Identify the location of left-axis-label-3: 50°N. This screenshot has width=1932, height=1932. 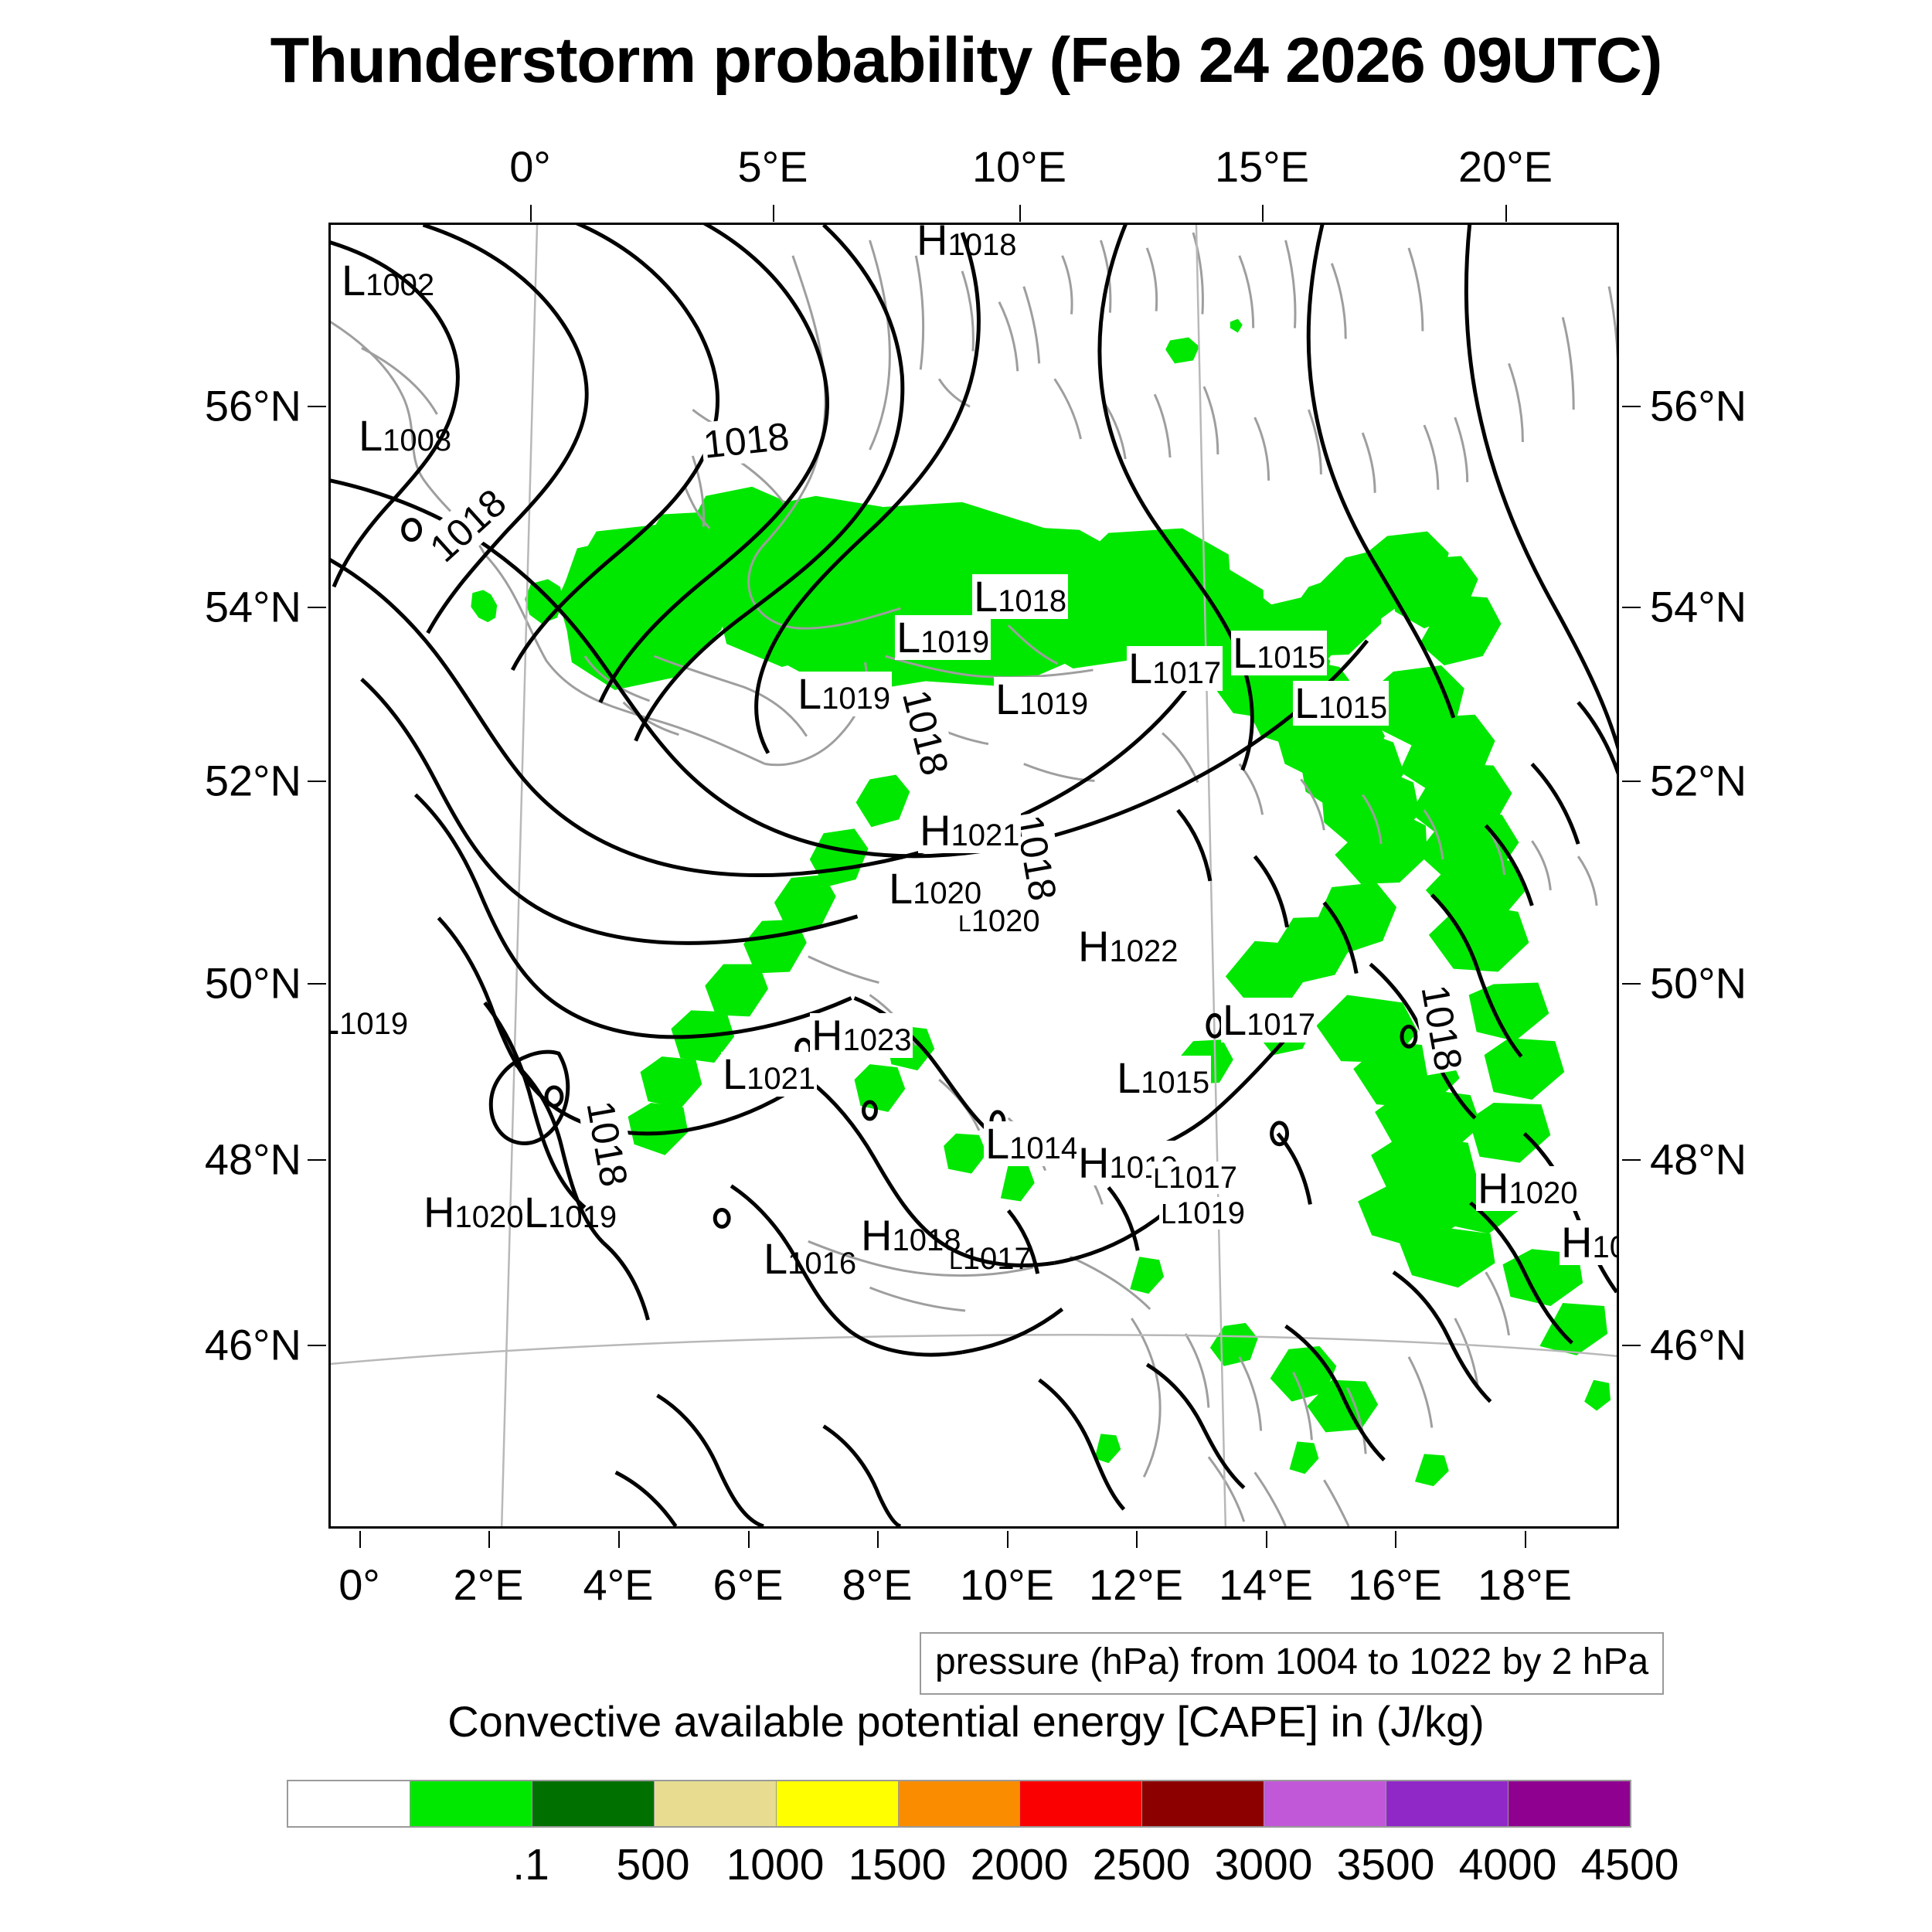
(253, 983).